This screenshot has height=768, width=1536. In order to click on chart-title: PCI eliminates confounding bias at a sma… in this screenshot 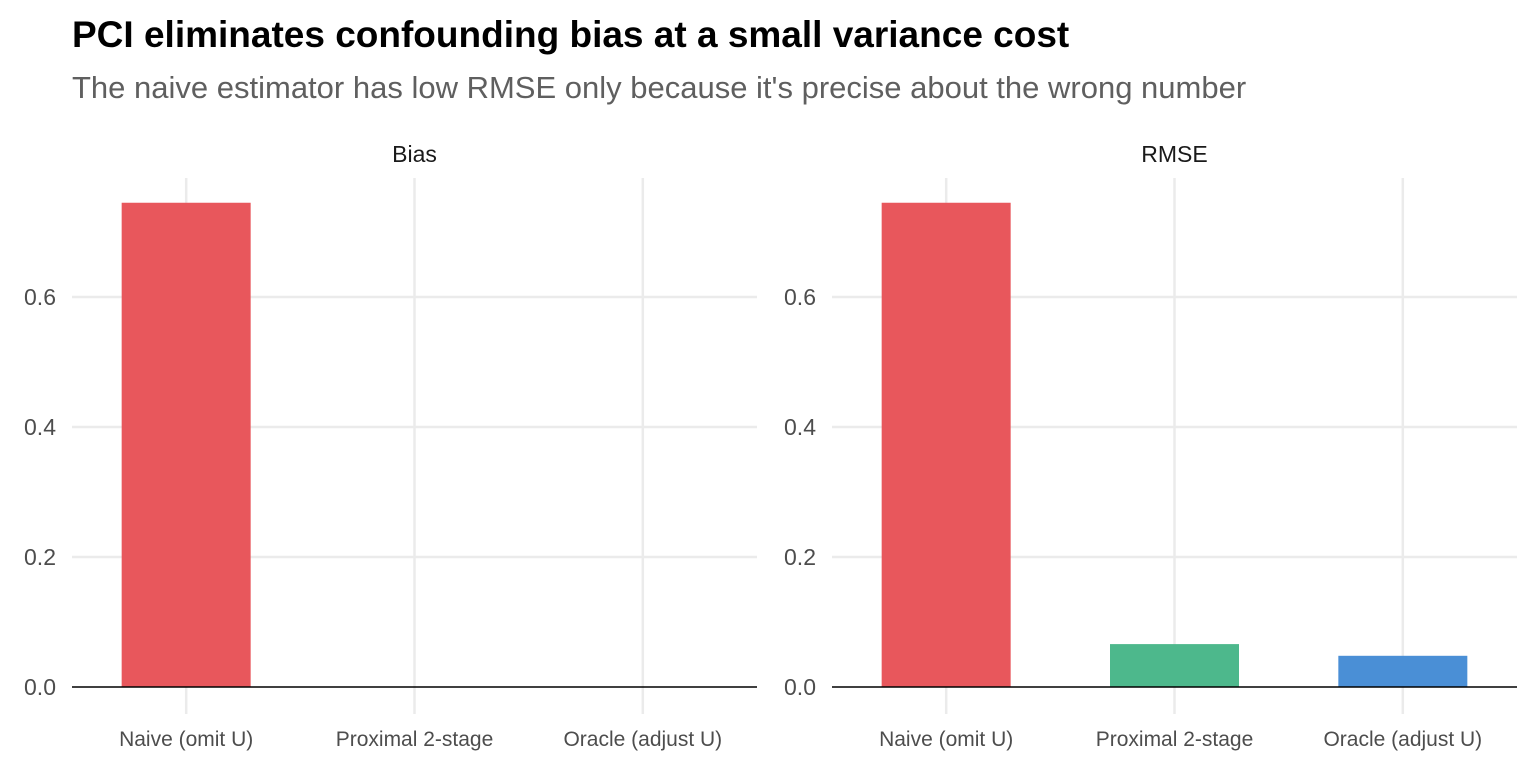, I will do `click(571, 34)`.